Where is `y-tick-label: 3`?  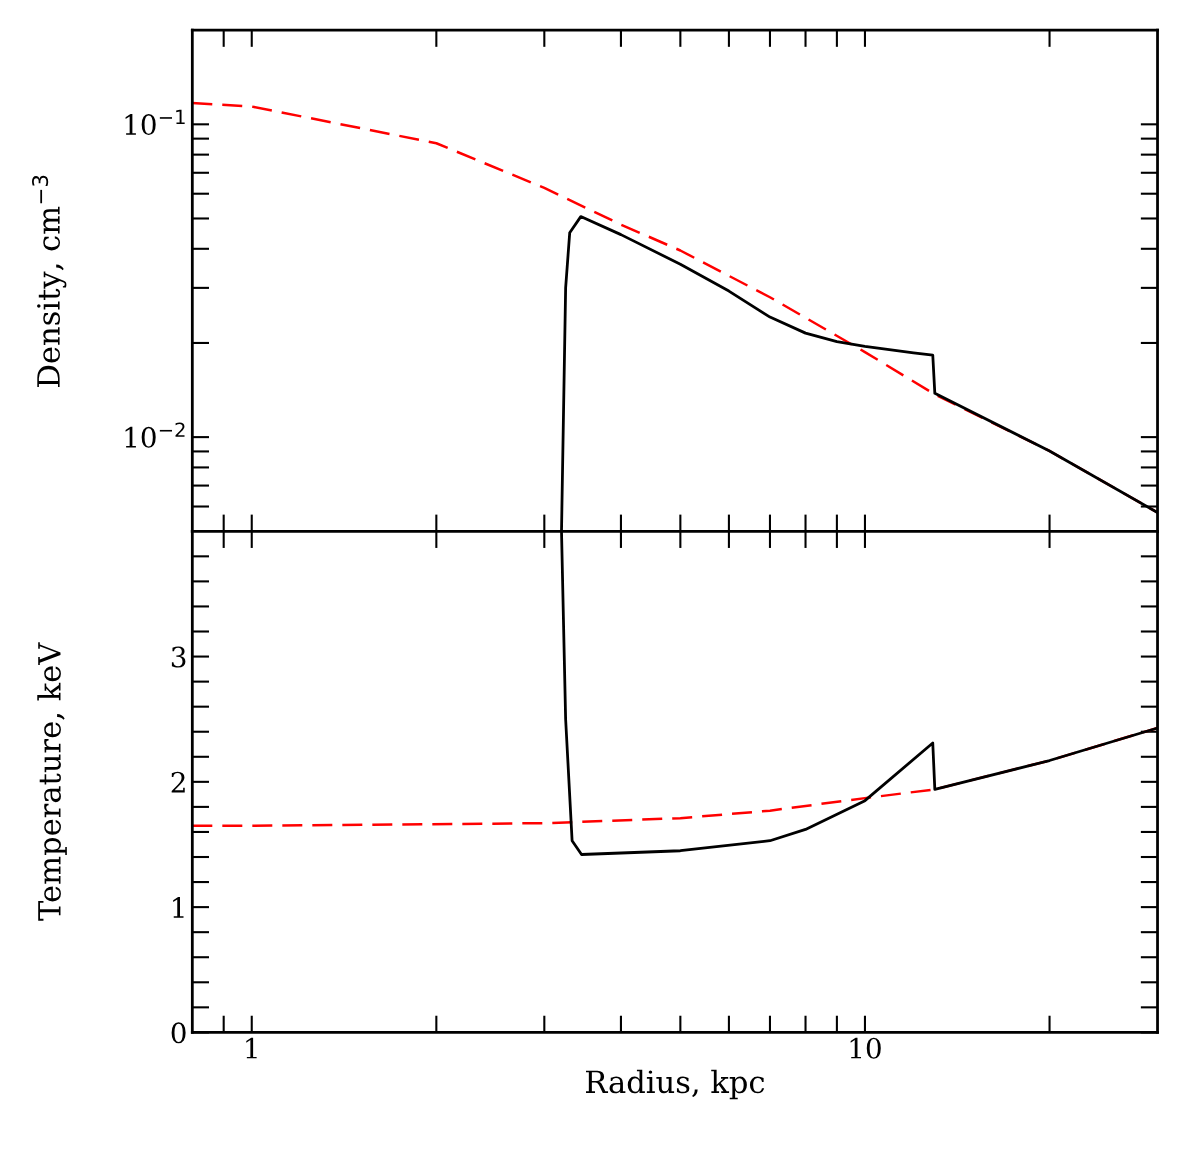
y-tick-label: 3 is located at coordinates (178, 657).